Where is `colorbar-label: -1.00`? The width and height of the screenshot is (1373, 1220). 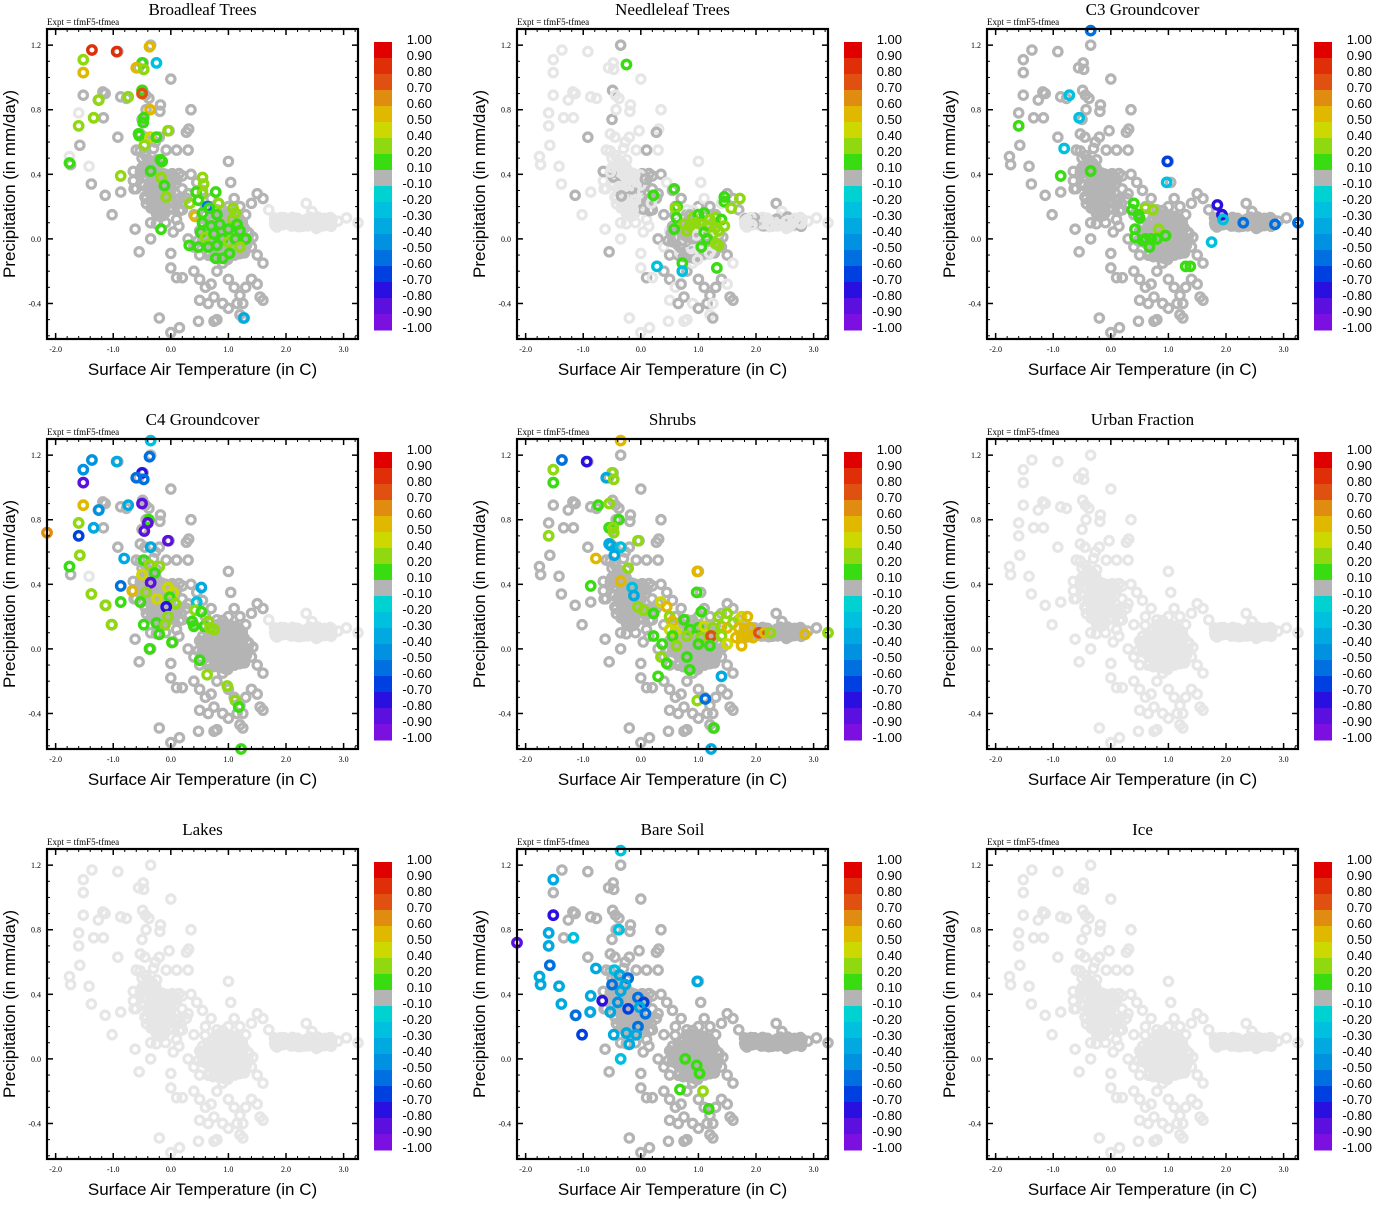 colorbar-label: -1.00 is located at coordinates (887, 327).